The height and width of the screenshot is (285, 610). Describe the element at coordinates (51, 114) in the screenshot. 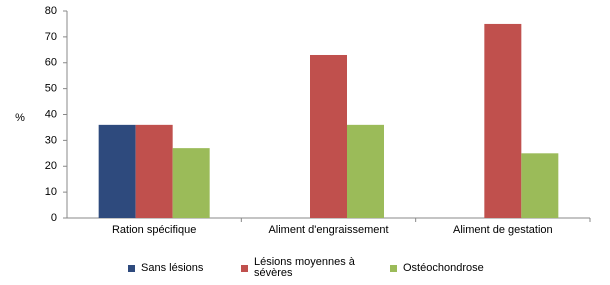

I see `y-tick-label: 40` at that location.